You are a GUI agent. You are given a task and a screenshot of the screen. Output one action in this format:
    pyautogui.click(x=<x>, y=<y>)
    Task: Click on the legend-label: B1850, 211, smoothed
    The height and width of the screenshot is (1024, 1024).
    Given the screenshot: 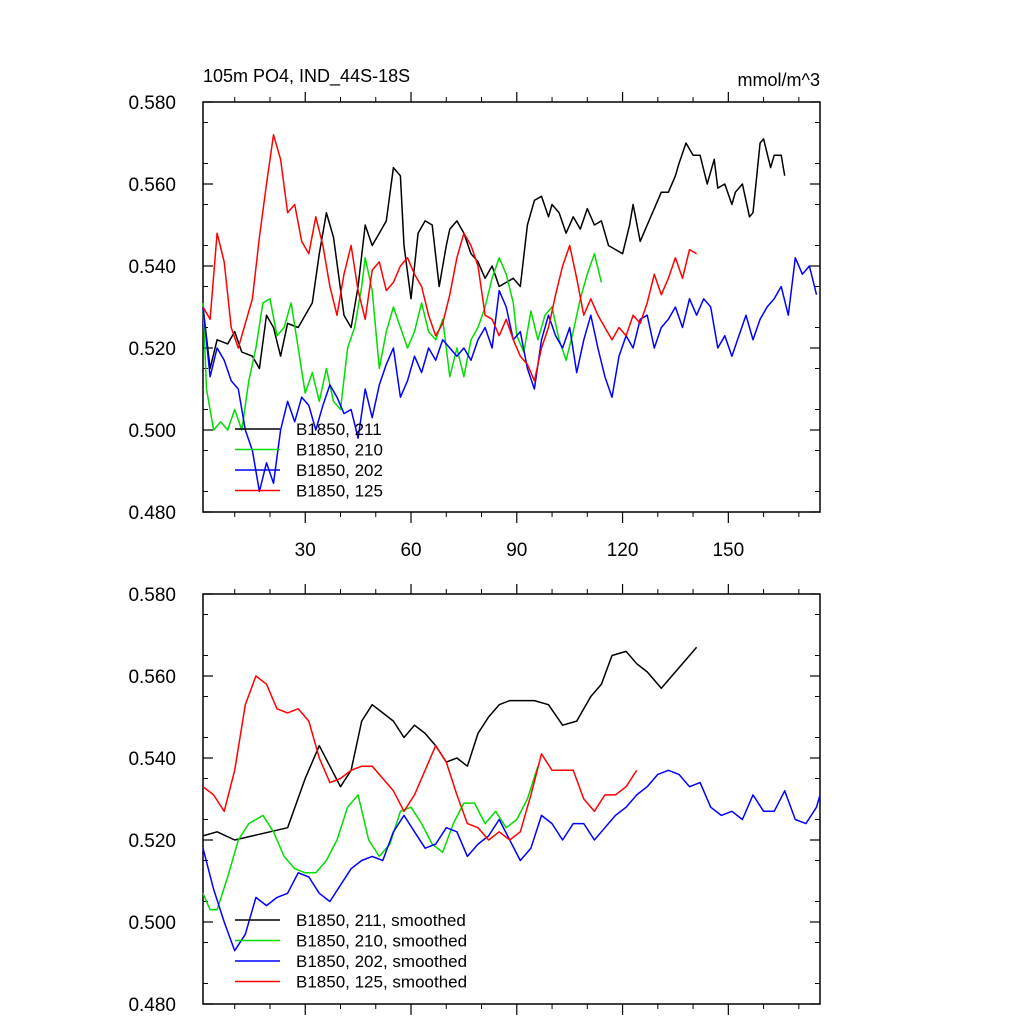 What is the action you would take?
    pyautogui.click(x=381, y=920)
    